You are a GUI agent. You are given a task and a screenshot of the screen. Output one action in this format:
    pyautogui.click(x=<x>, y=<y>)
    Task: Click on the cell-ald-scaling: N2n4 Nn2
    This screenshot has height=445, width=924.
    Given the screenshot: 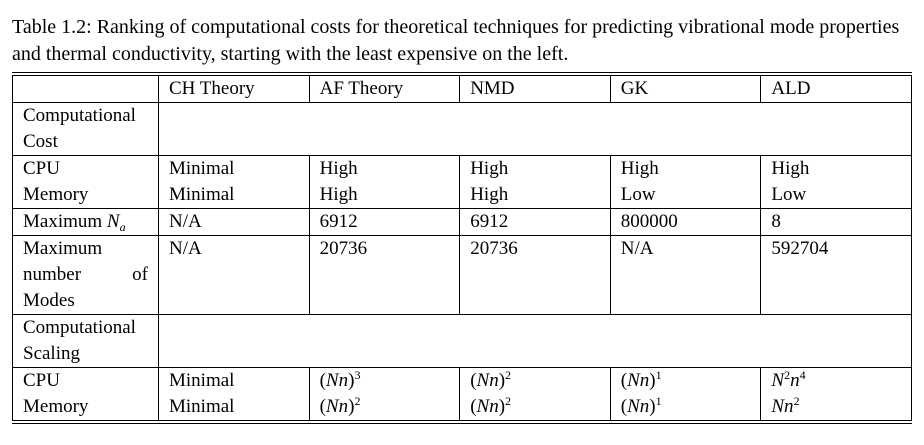 What is the action you would take?
    pyautogui.click(x=836, y=393)
    